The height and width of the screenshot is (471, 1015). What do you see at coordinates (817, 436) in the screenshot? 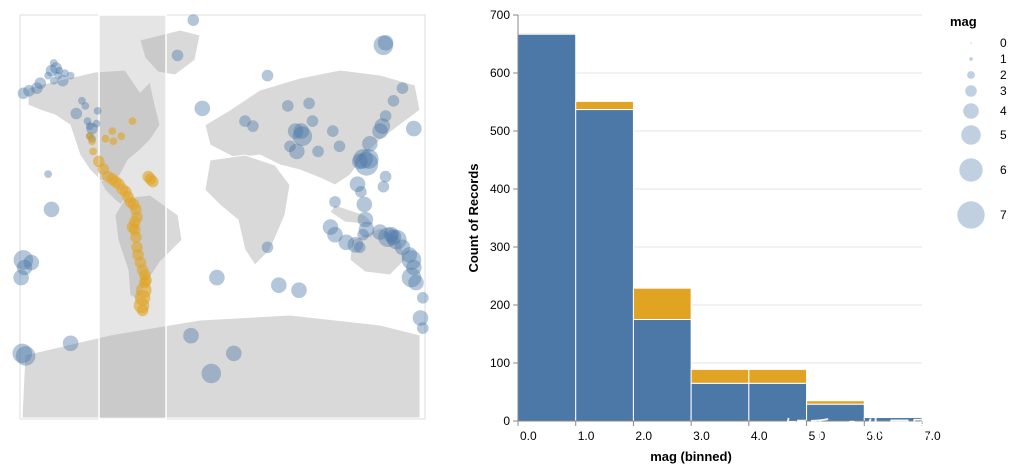
I see `x-tick-label: 5.0` at bounding box center [817, 436].